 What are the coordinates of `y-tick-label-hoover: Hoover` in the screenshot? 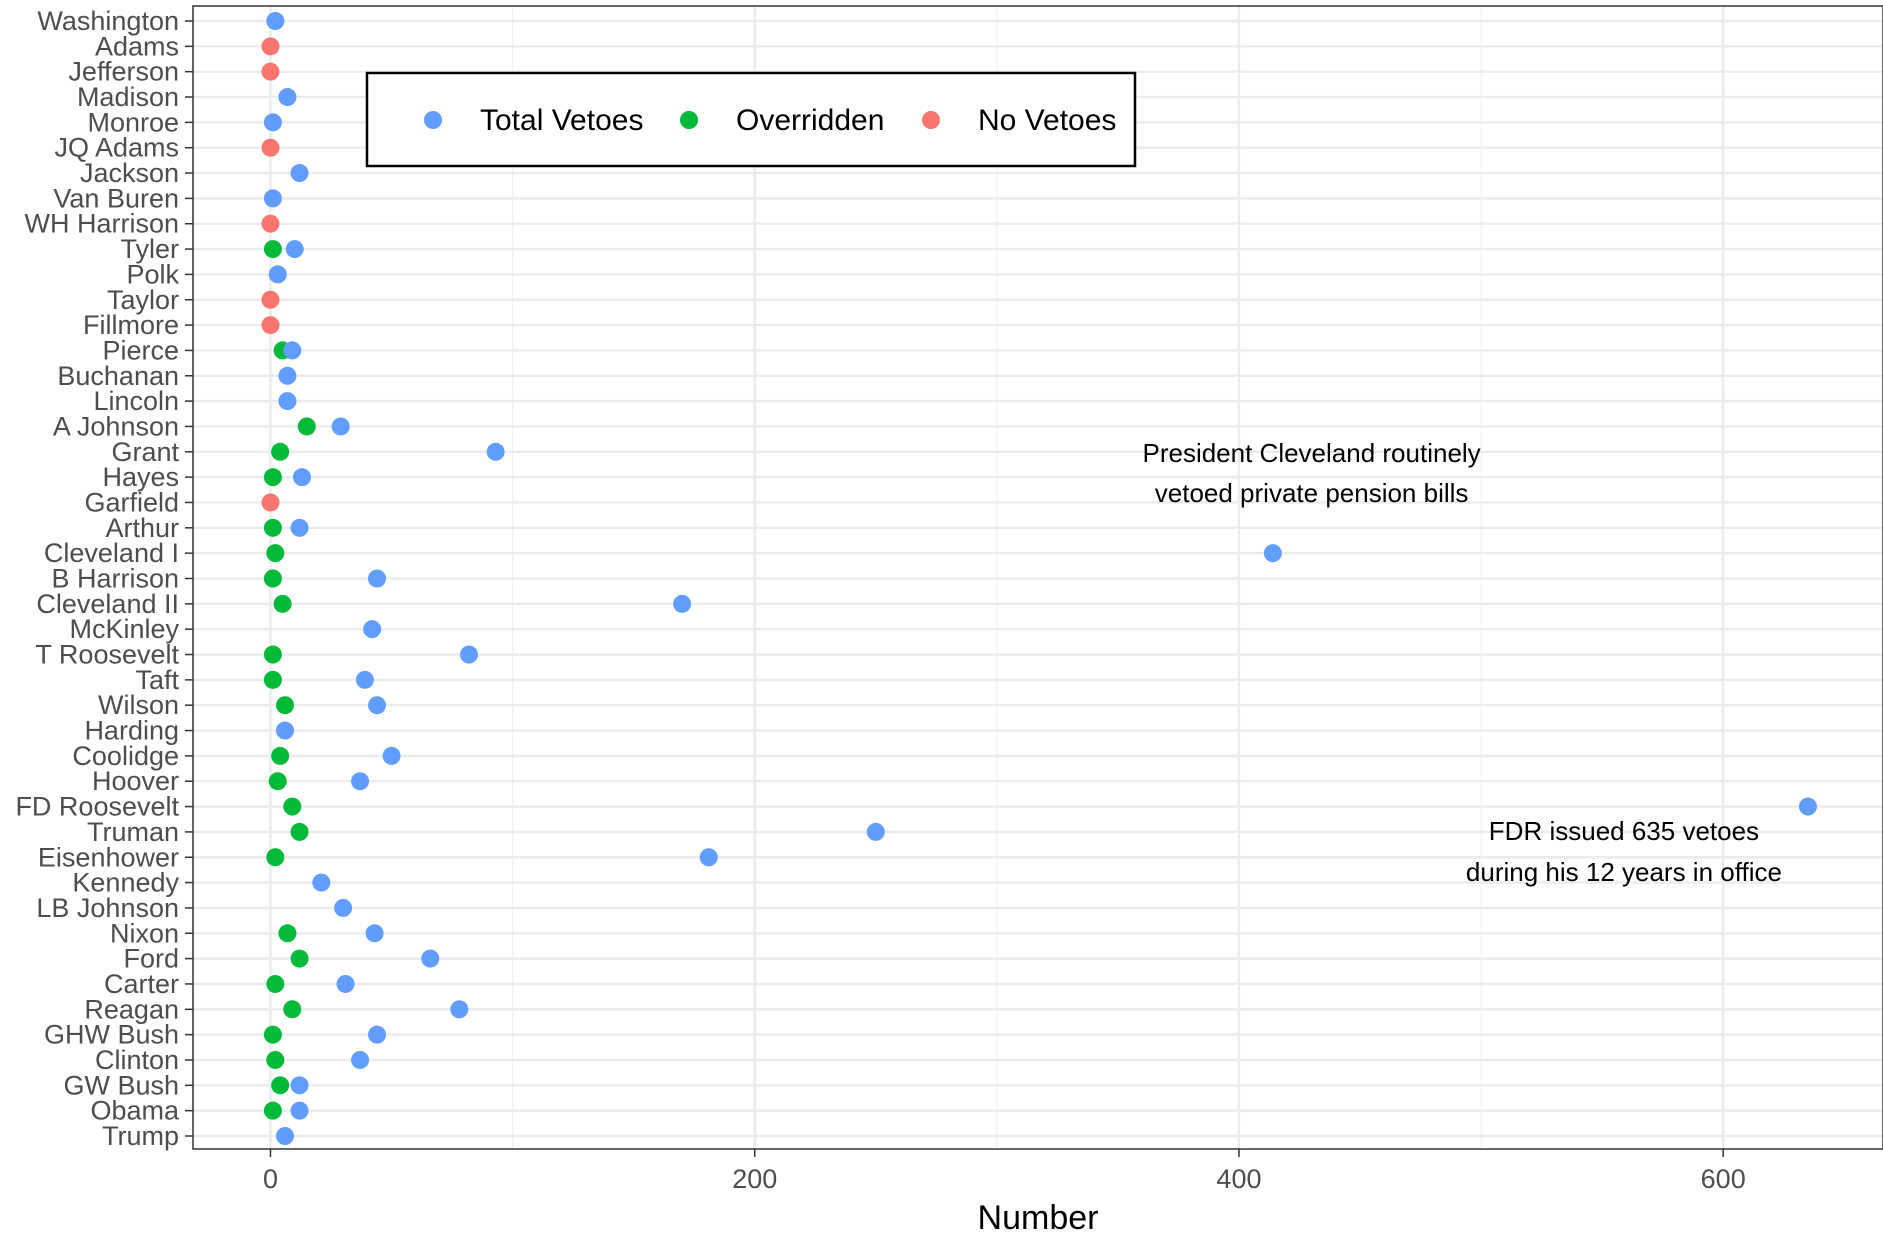 It's located at (135, 781).